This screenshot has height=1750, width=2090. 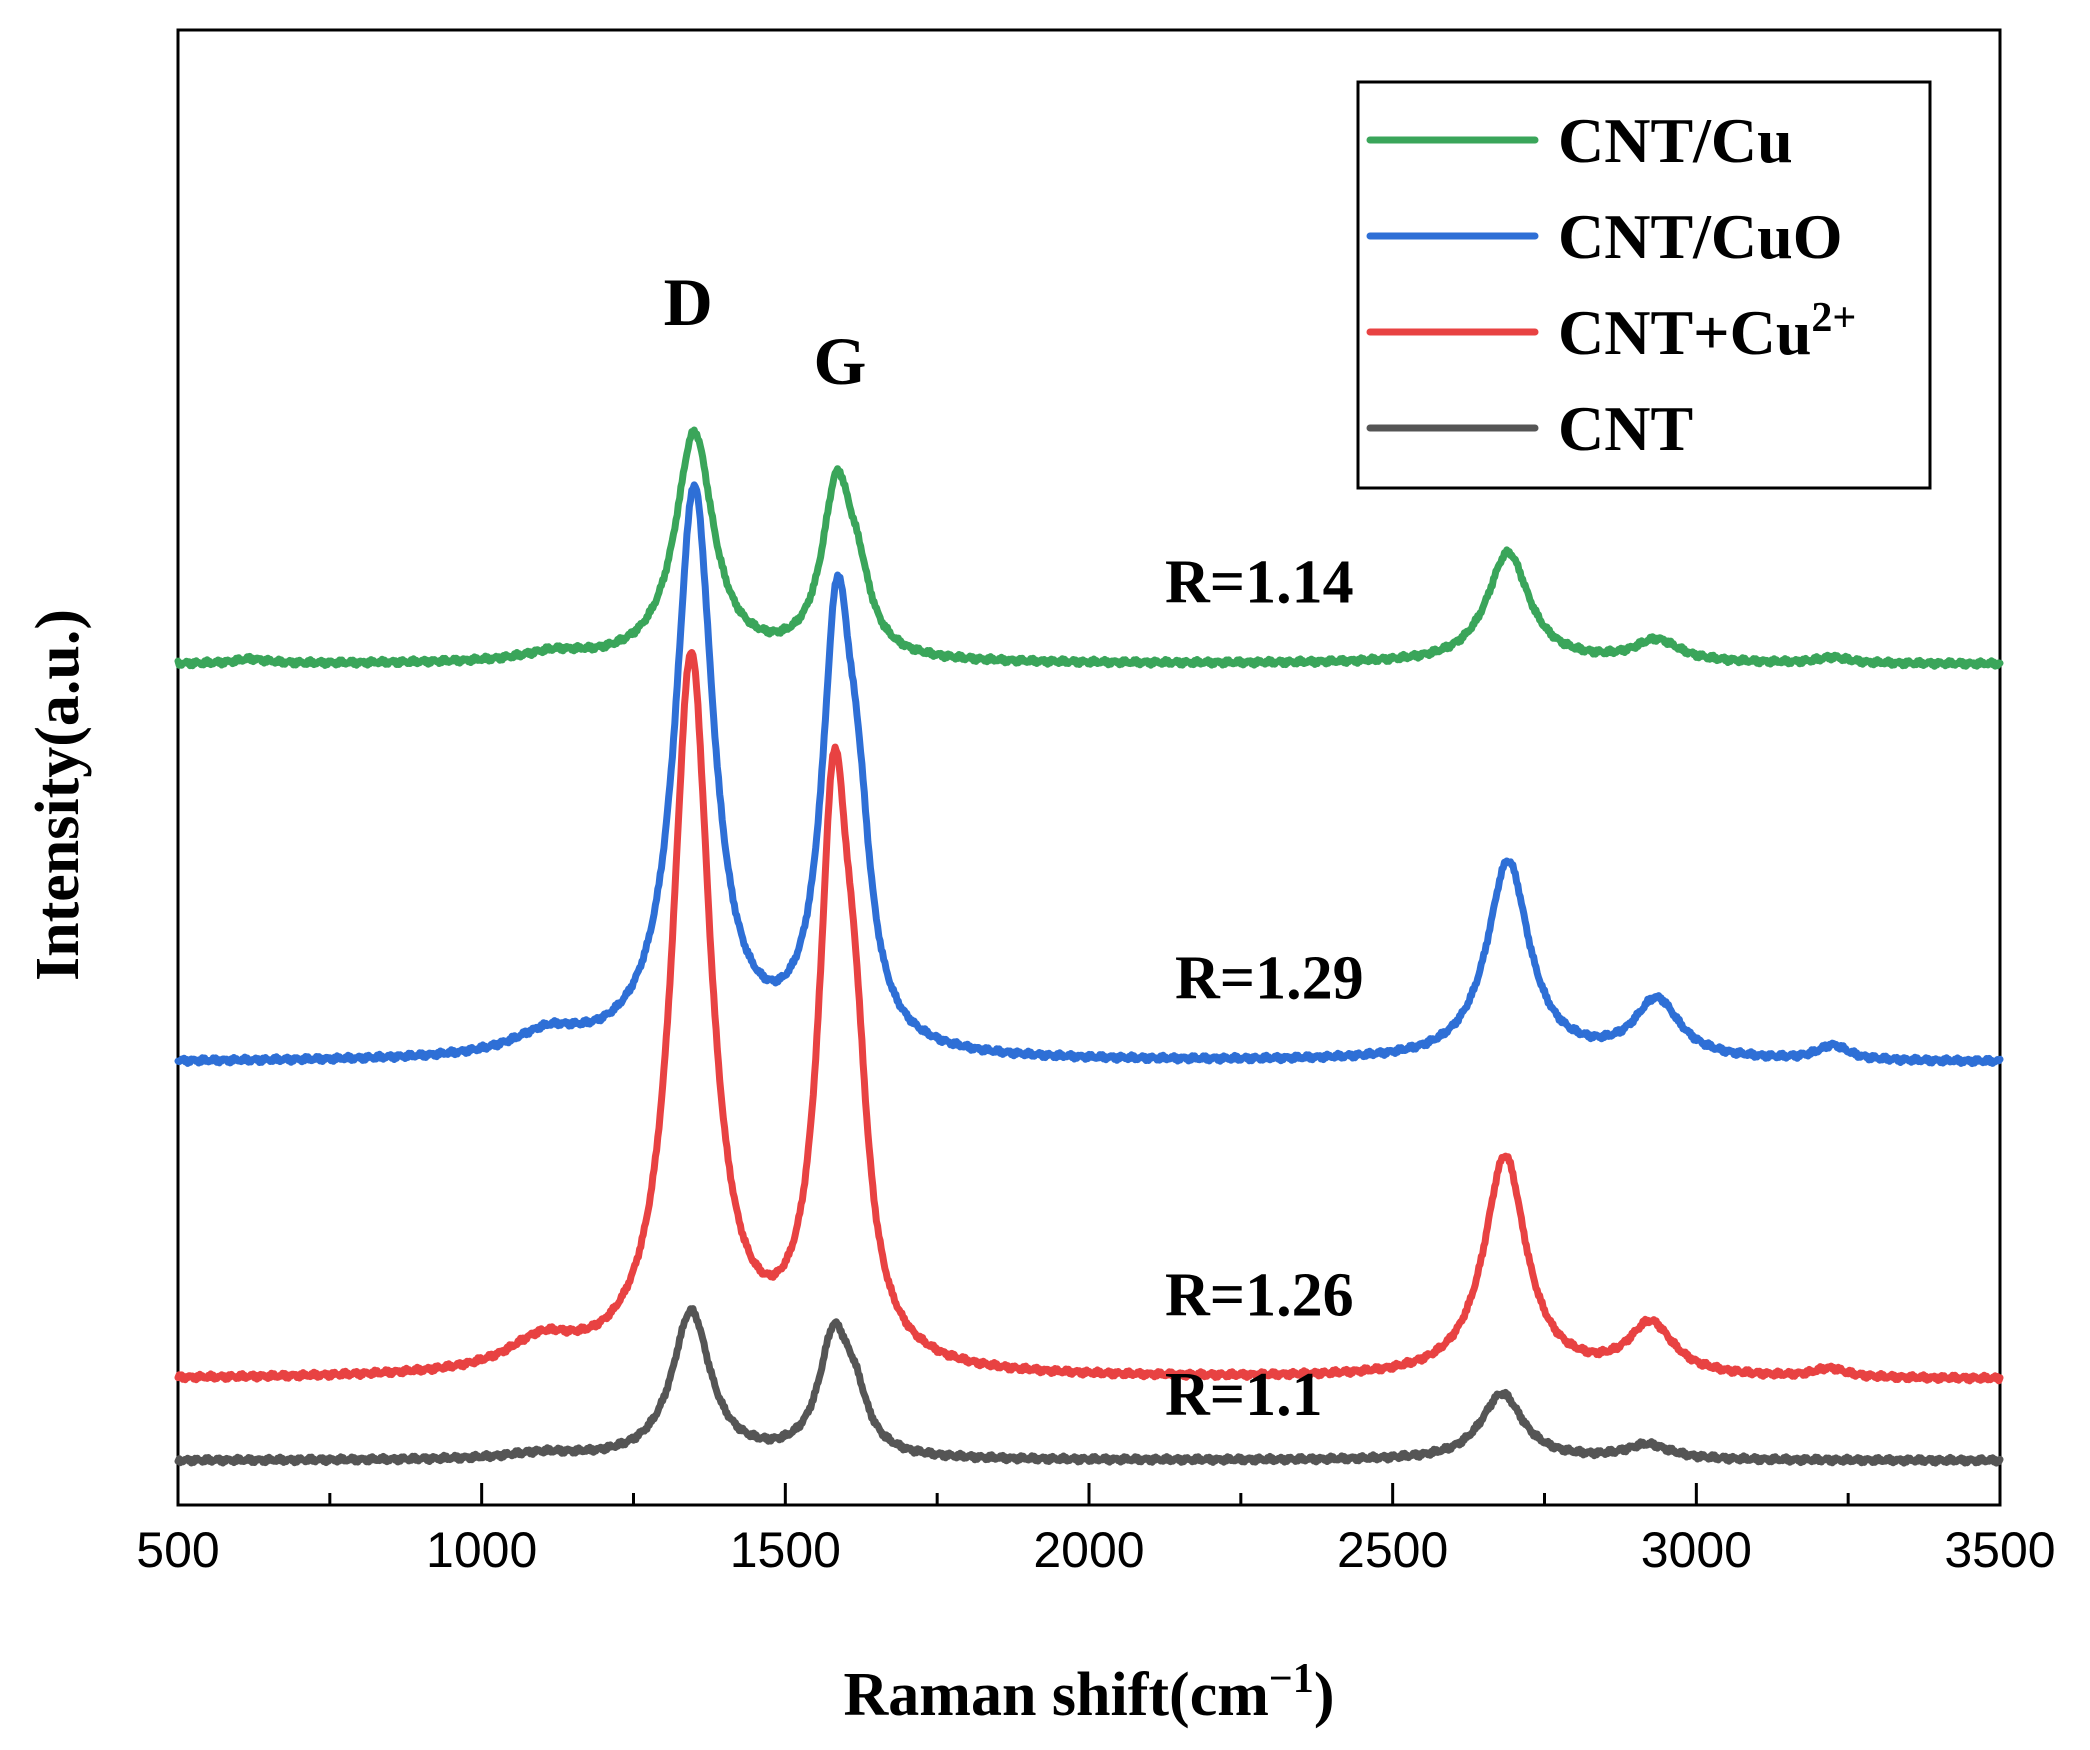 I want to click on x-tick-label: 500, so click(x=177, y=1550).